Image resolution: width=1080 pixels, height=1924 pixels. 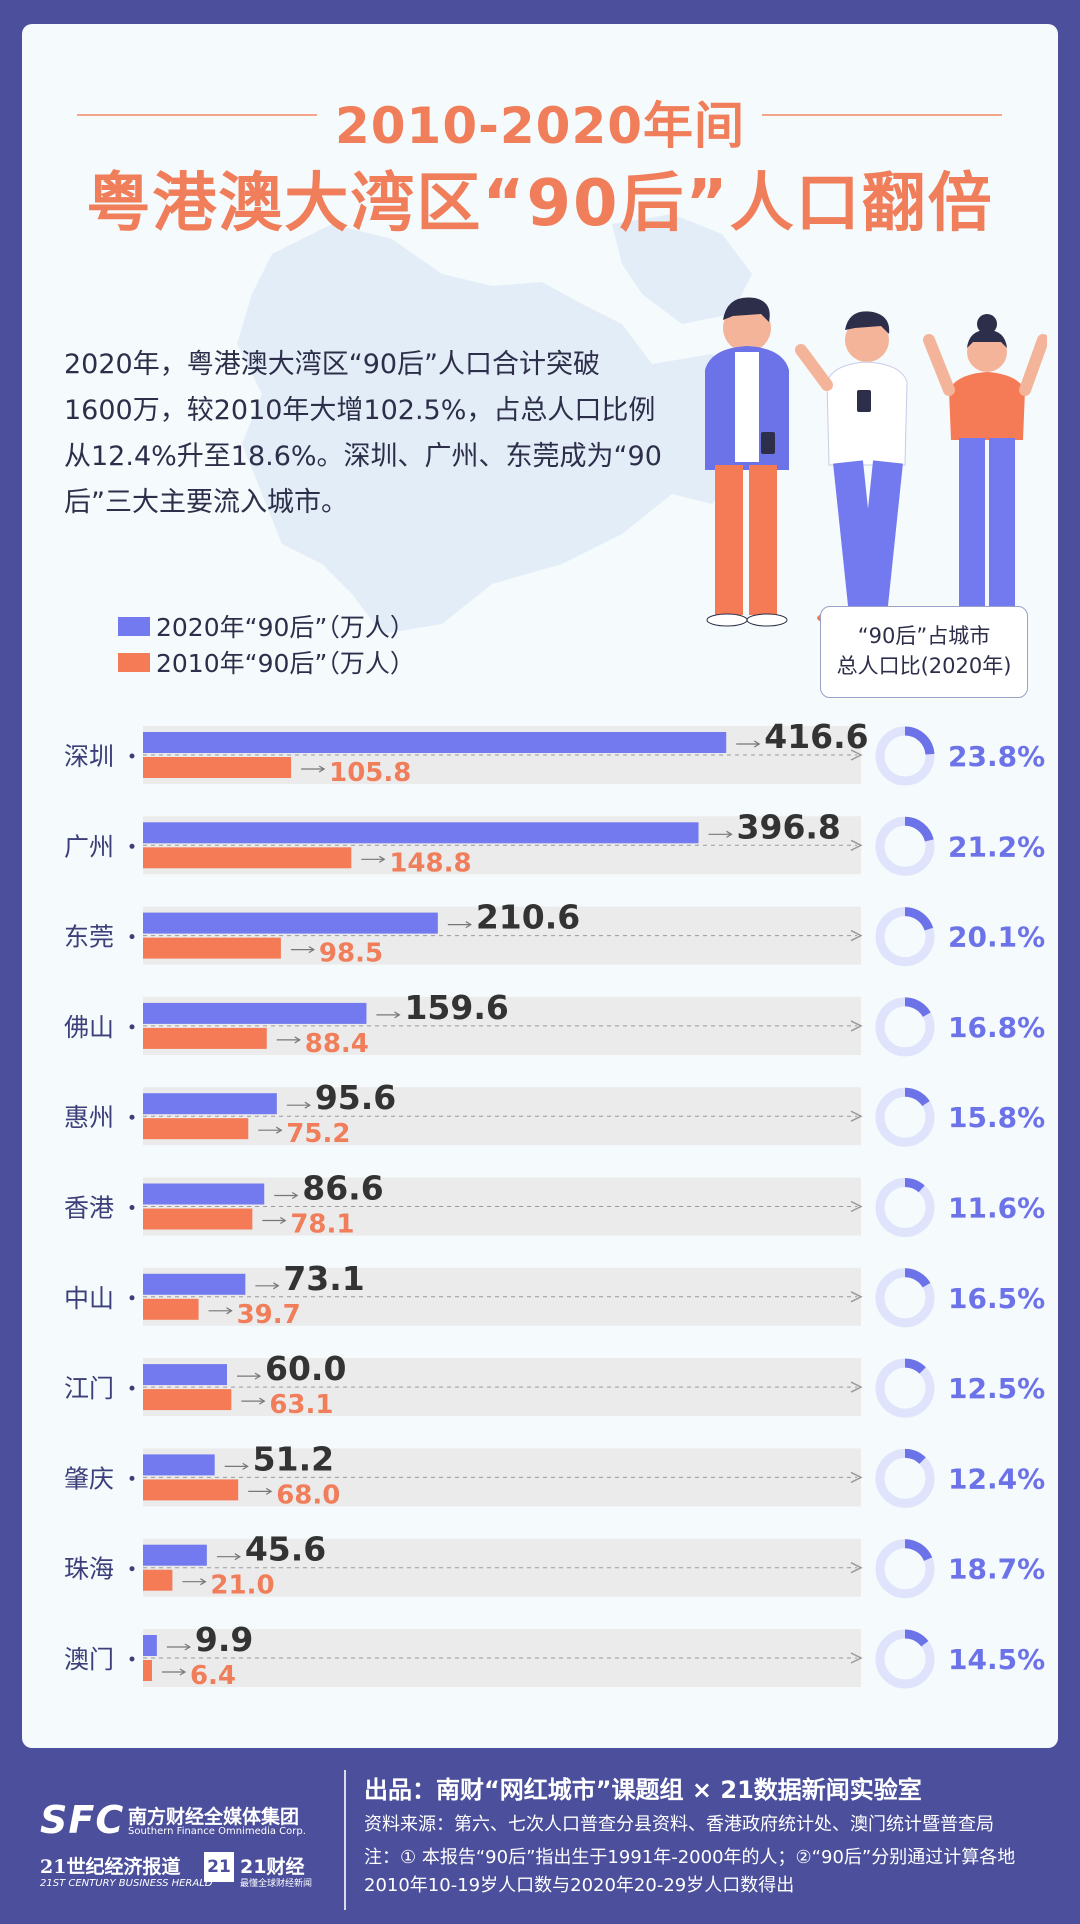 I want to click on title-rule-right, so click(x=882, y=115).